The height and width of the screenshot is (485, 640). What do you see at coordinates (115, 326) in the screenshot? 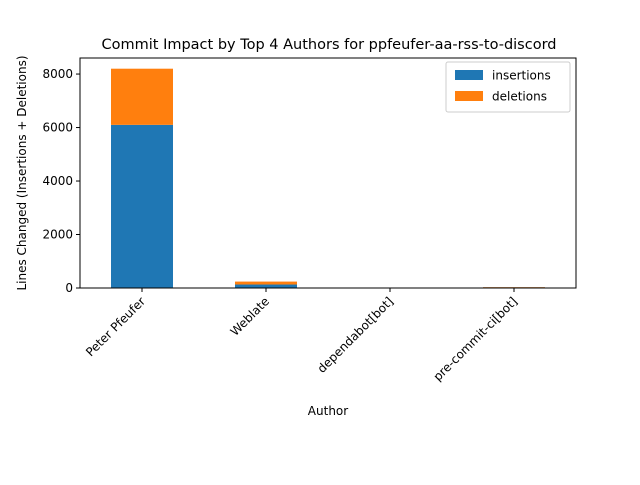
I see `x-tick-label: Peter Pfeufer` at bounding box center [115, 326].